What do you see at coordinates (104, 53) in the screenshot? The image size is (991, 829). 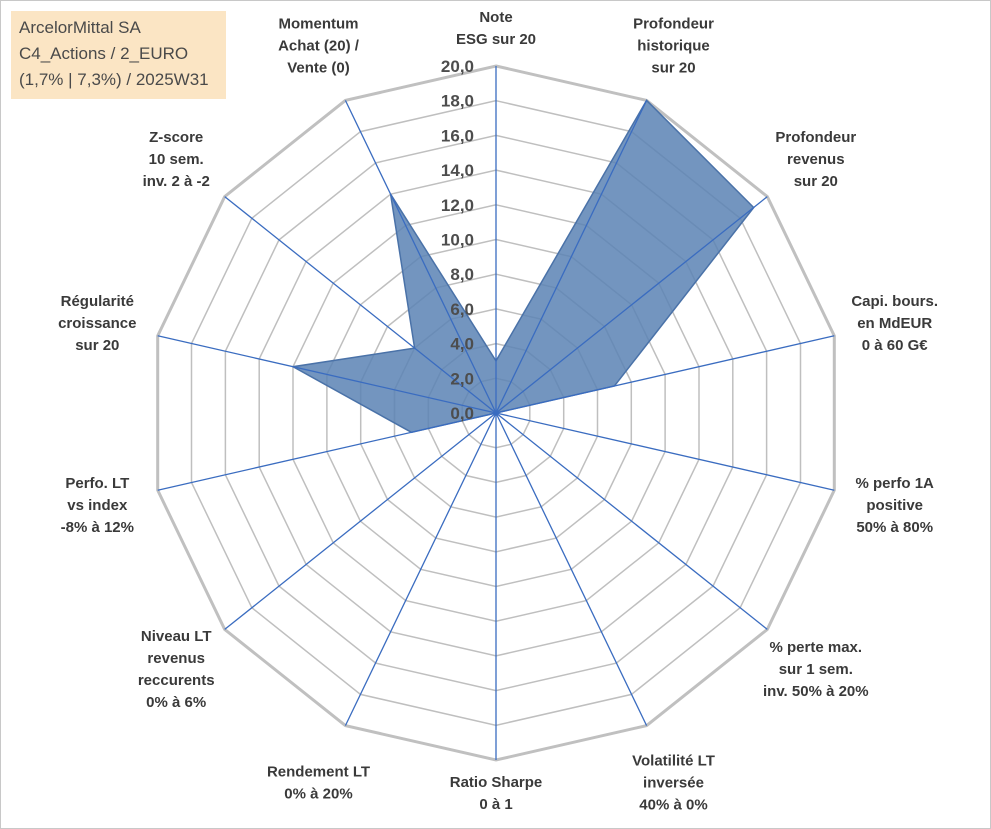 I see `category-line: C4_Actions / 2_EURO` at bounding box center [104, 53].